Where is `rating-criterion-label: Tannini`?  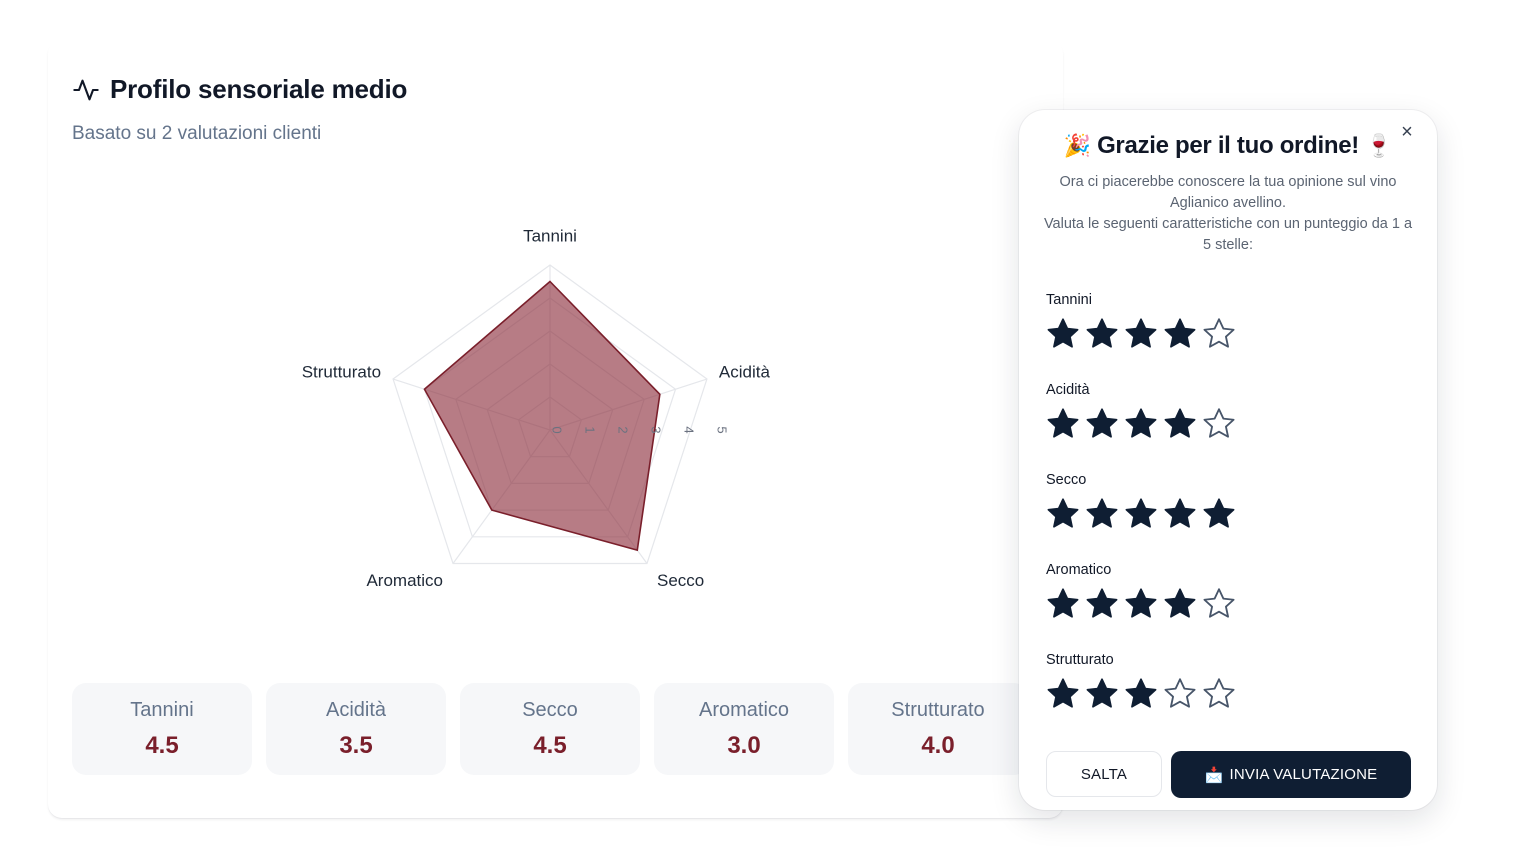 rating-criterion-label: Tannini is located at coordinates (1069, 300).